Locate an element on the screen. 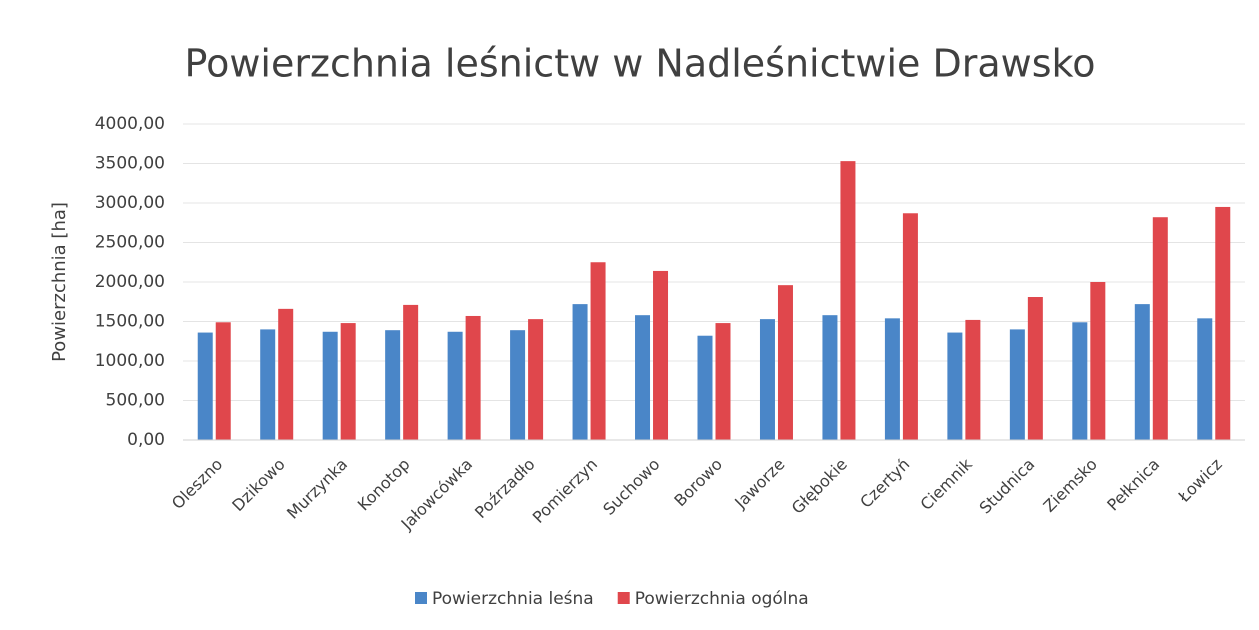 The width and height of the screenshot is (1259, 630). y-tick-label: 2000,00 is located at coordinates (130, 282).